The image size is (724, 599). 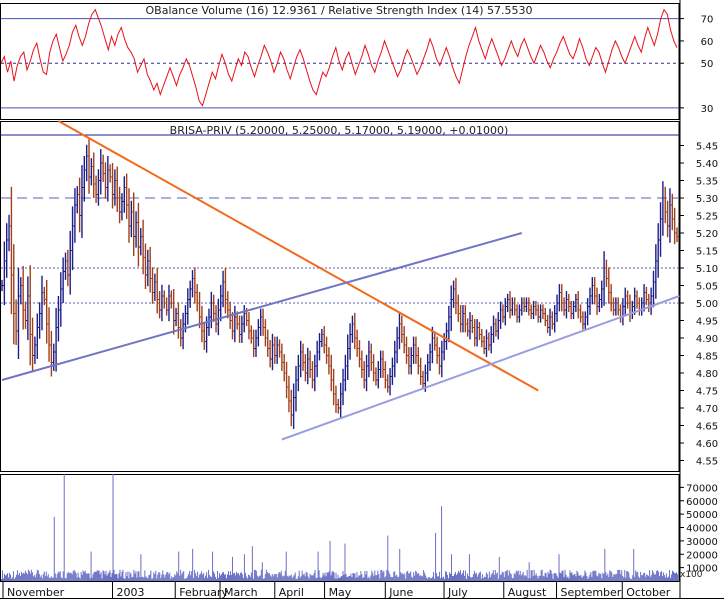 What do you see at coordinates (702, 569) in the screenshot?
I see `volume-tick-label: 10000` at bounding box center [702, 569].